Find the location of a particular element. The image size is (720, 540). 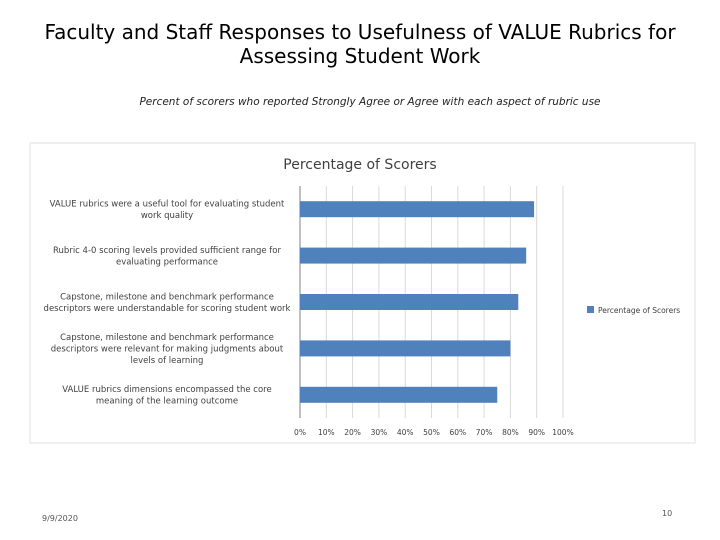

legend-swatch is located at coordinates (590, 309).